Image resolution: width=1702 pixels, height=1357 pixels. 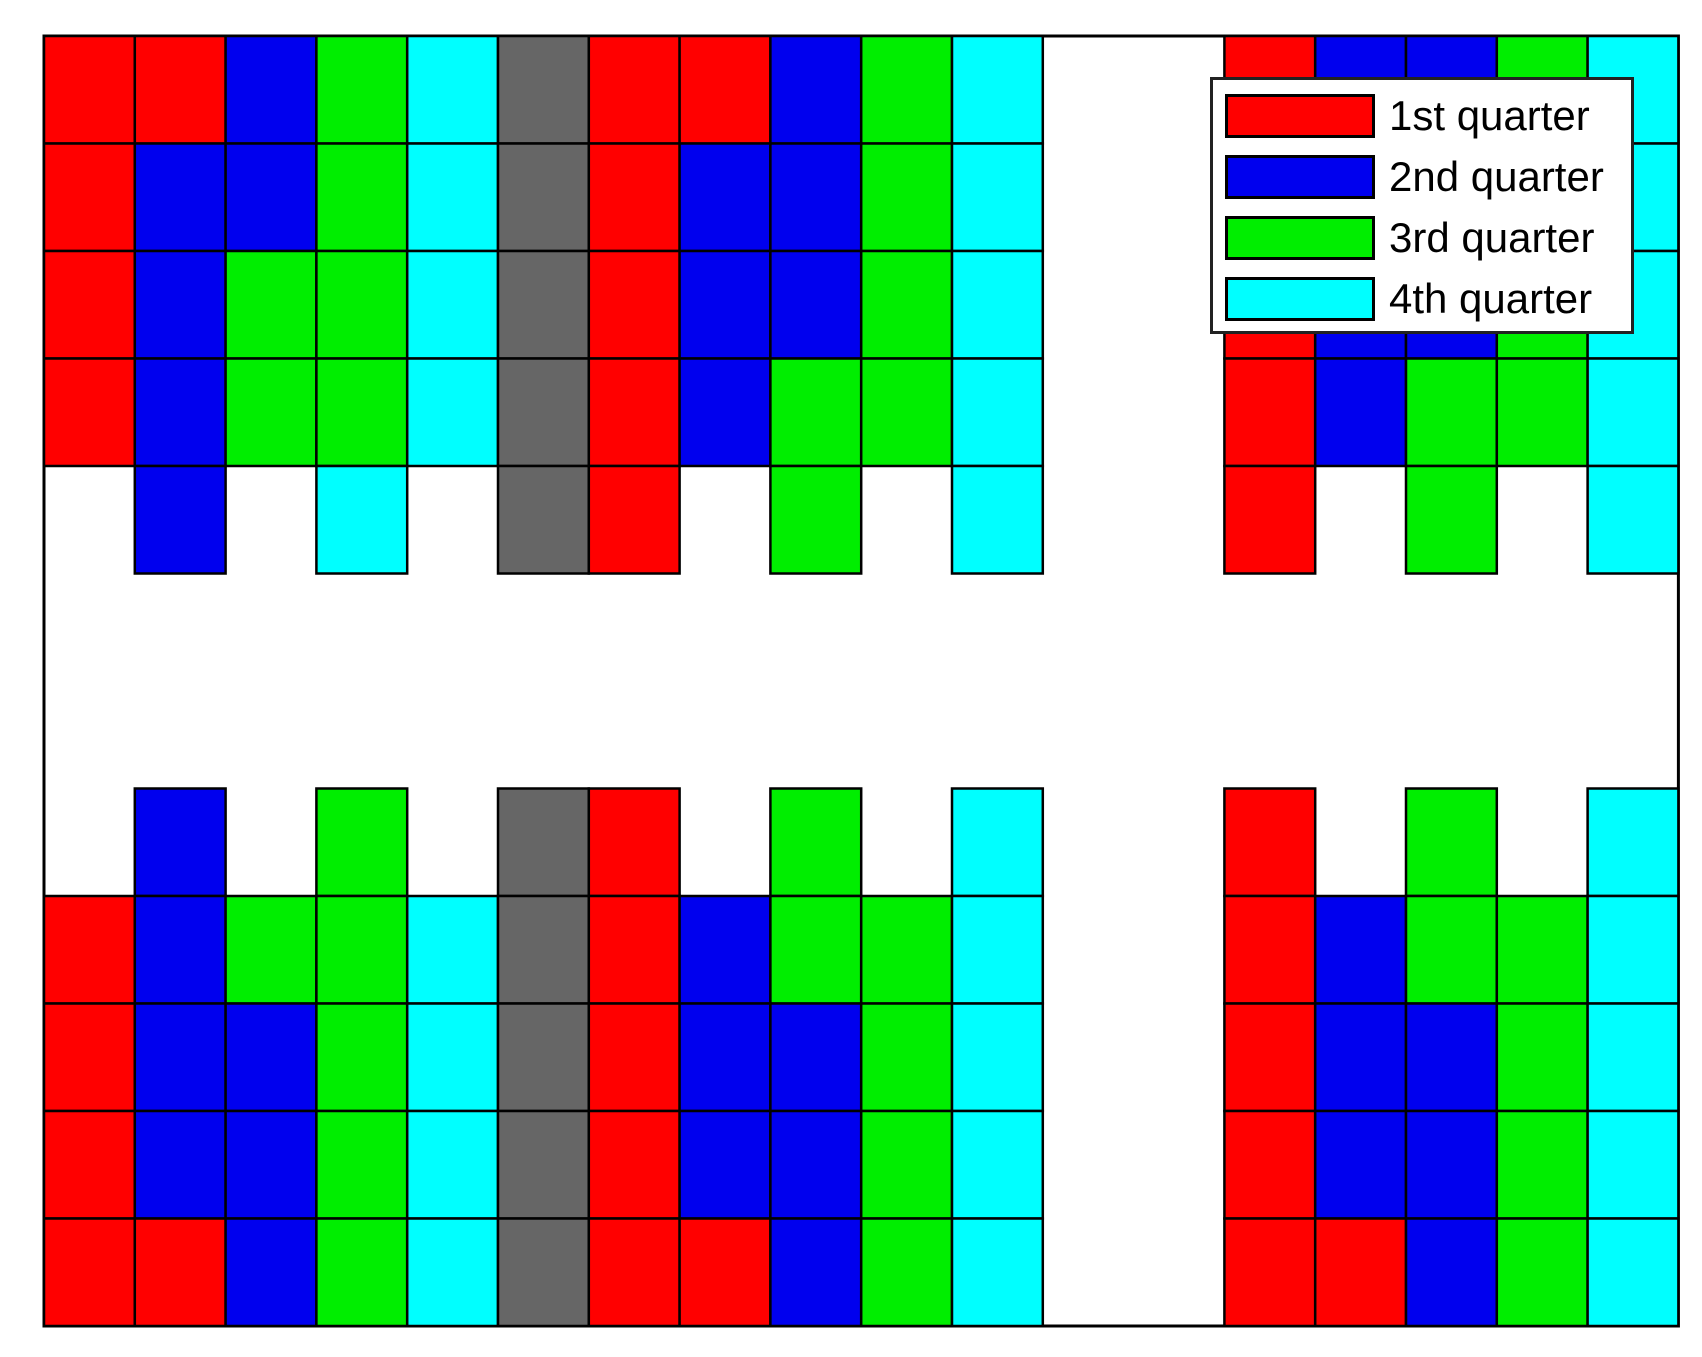 What do you see at coordinates (1300, 116) in the screenshot?
I see `legend-swatch-q1` at bounding box center [1300, 116].